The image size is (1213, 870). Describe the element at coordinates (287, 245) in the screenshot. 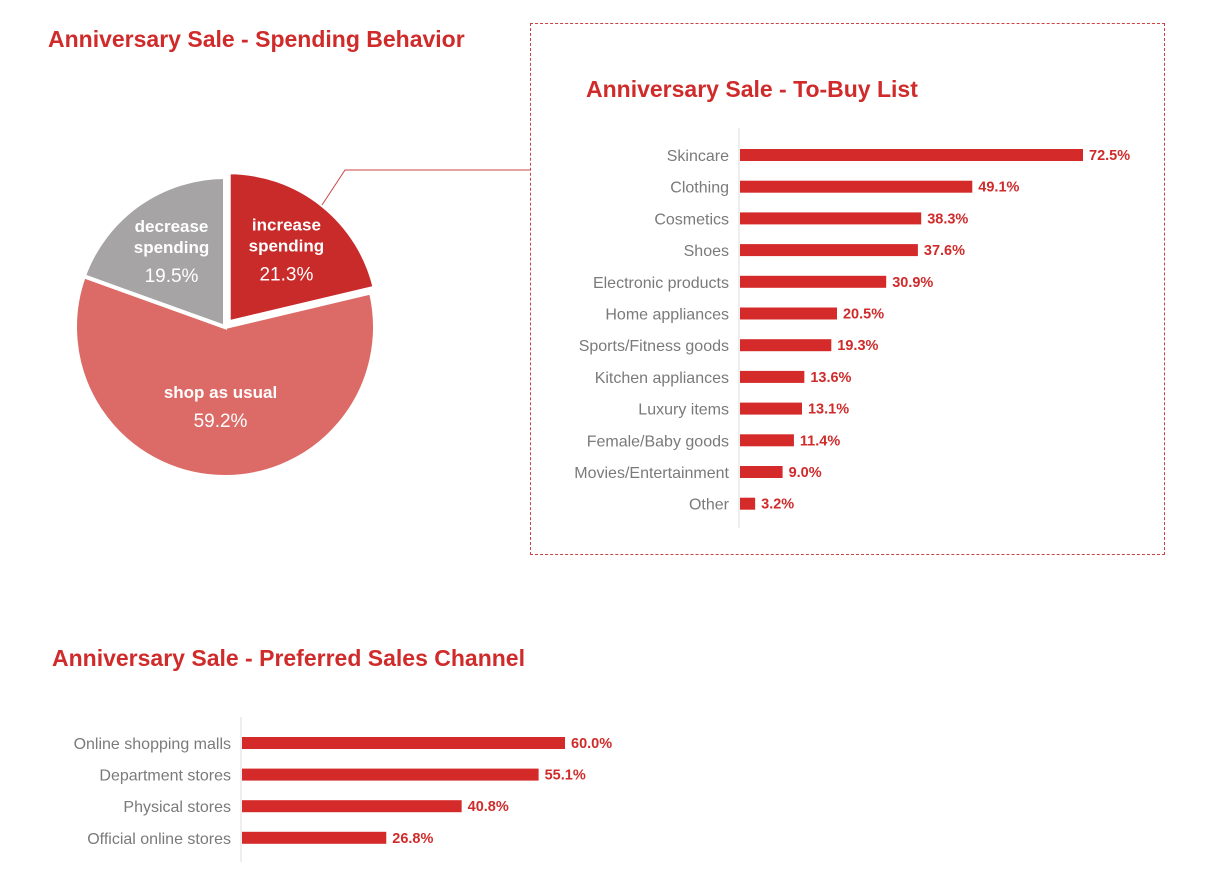

I see `pie-label-increase-spending: spending` at that location.